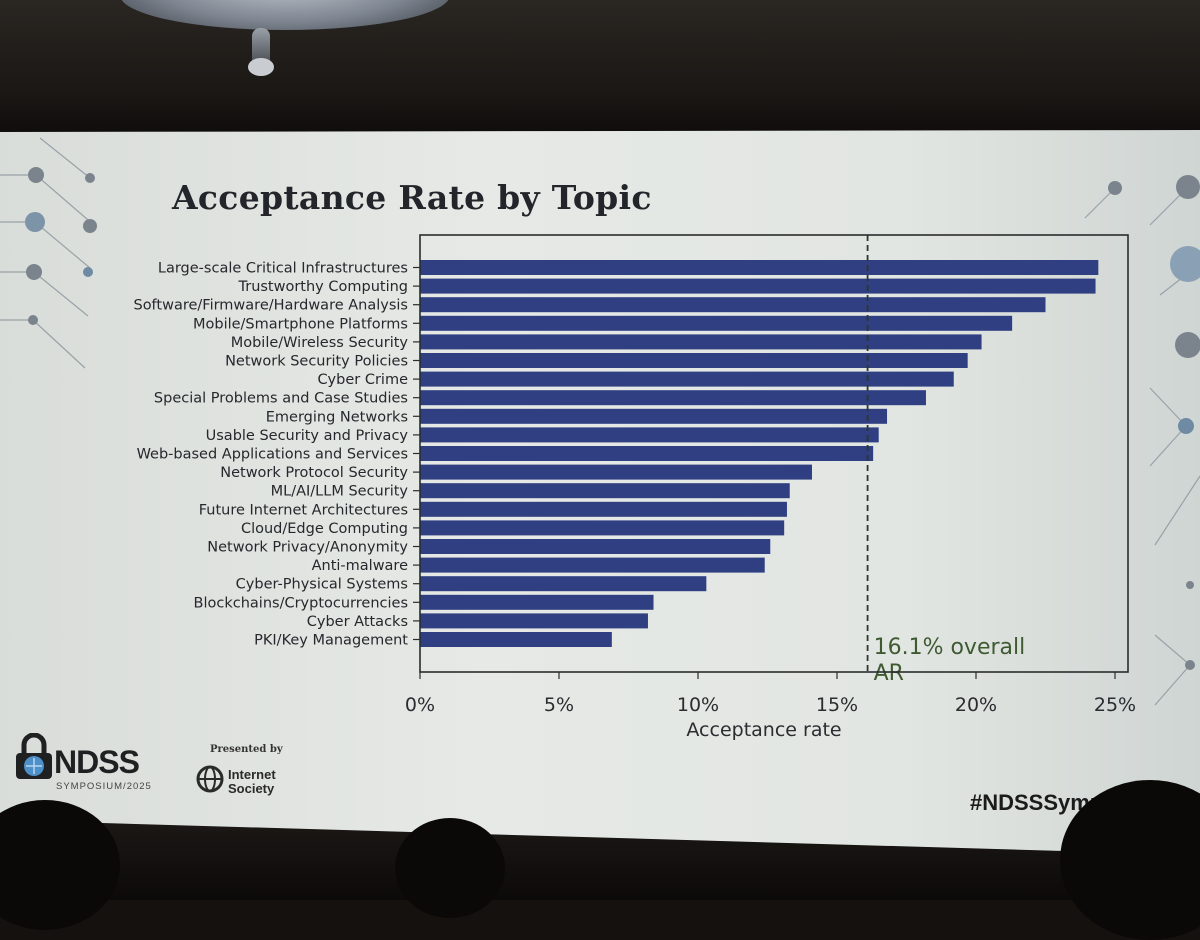 The height and width of the screenshot is (940, 1200). What do you see at coordinates (281, 399) in the screenshot?
I see `category-label: Special Problems and Case Studies` at bounding box center [281, 399].